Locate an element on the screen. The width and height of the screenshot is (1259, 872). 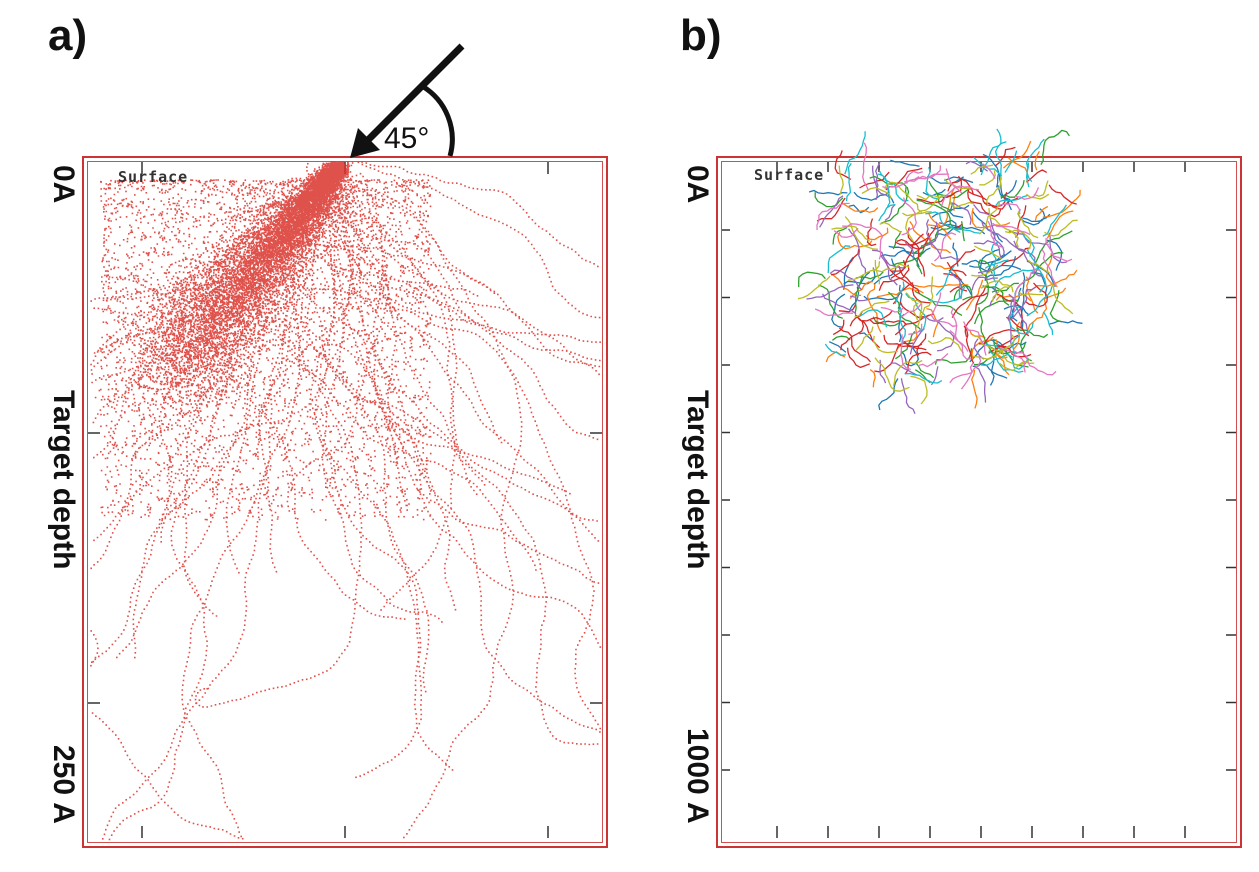
panel-b-axis-label: Target depth is located at coordinates (697, 480).